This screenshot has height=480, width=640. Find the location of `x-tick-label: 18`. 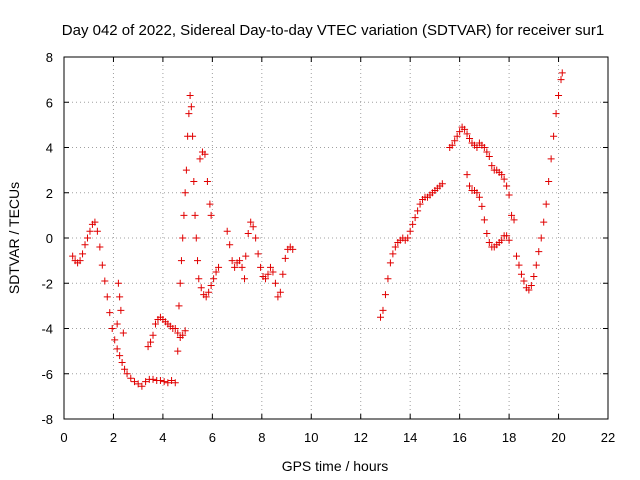

x-tick-label: 18 is located at coordinates (509, 437).